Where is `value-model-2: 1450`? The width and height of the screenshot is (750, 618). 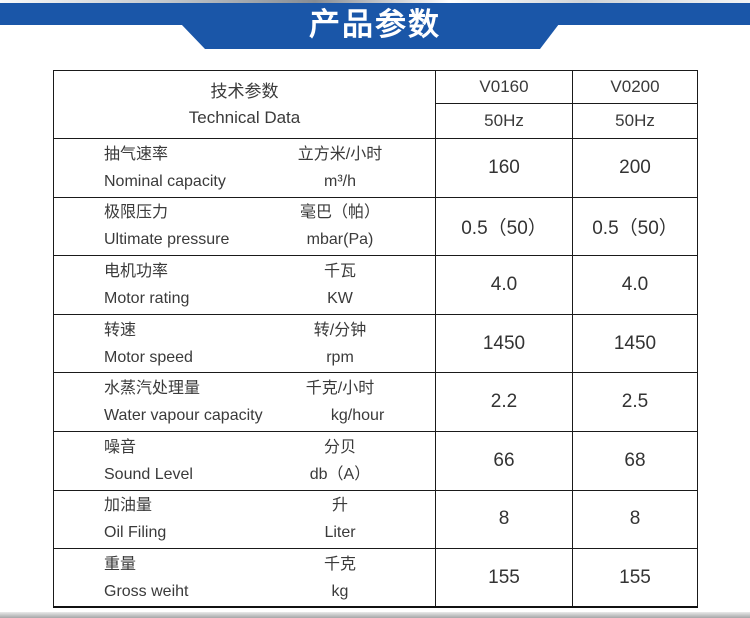
value-model-2: 1450 is located at coordinates (635, 343).